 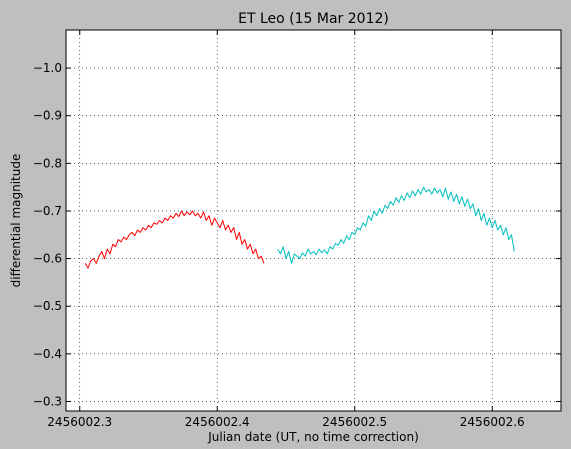 What do you see at coordinates (47, 401) in the screenshot?
I see `y-tick-label: −0.3` at bounding box center [47, 401].